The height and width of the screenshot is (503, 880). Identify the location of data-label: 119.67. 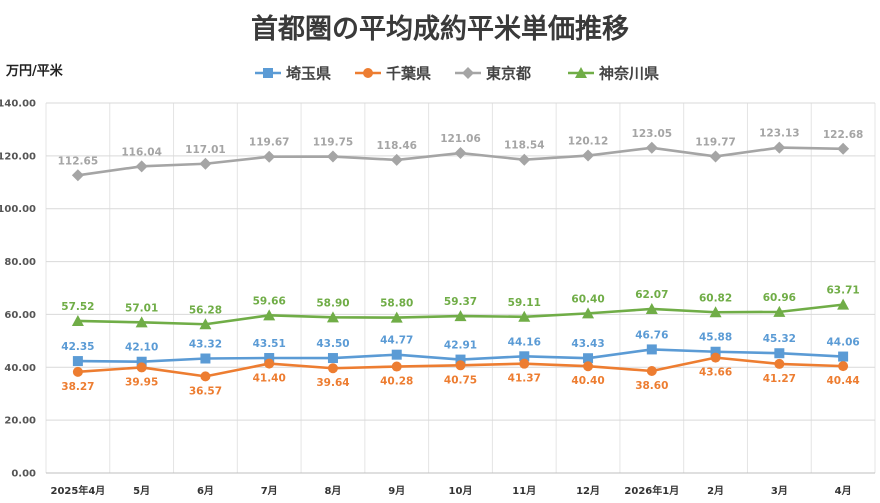
(269, 143).